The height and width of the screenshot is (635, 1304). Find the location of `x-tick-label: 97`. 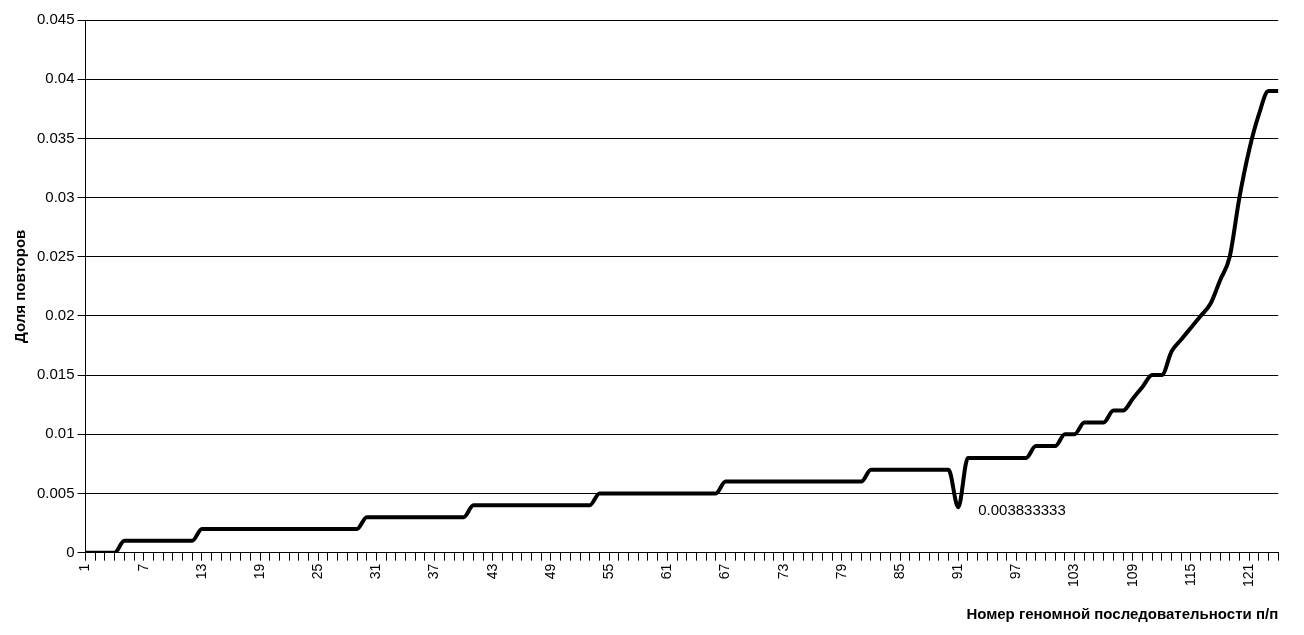

x-tick-label: 97 is located at coordinates (1015, 571).